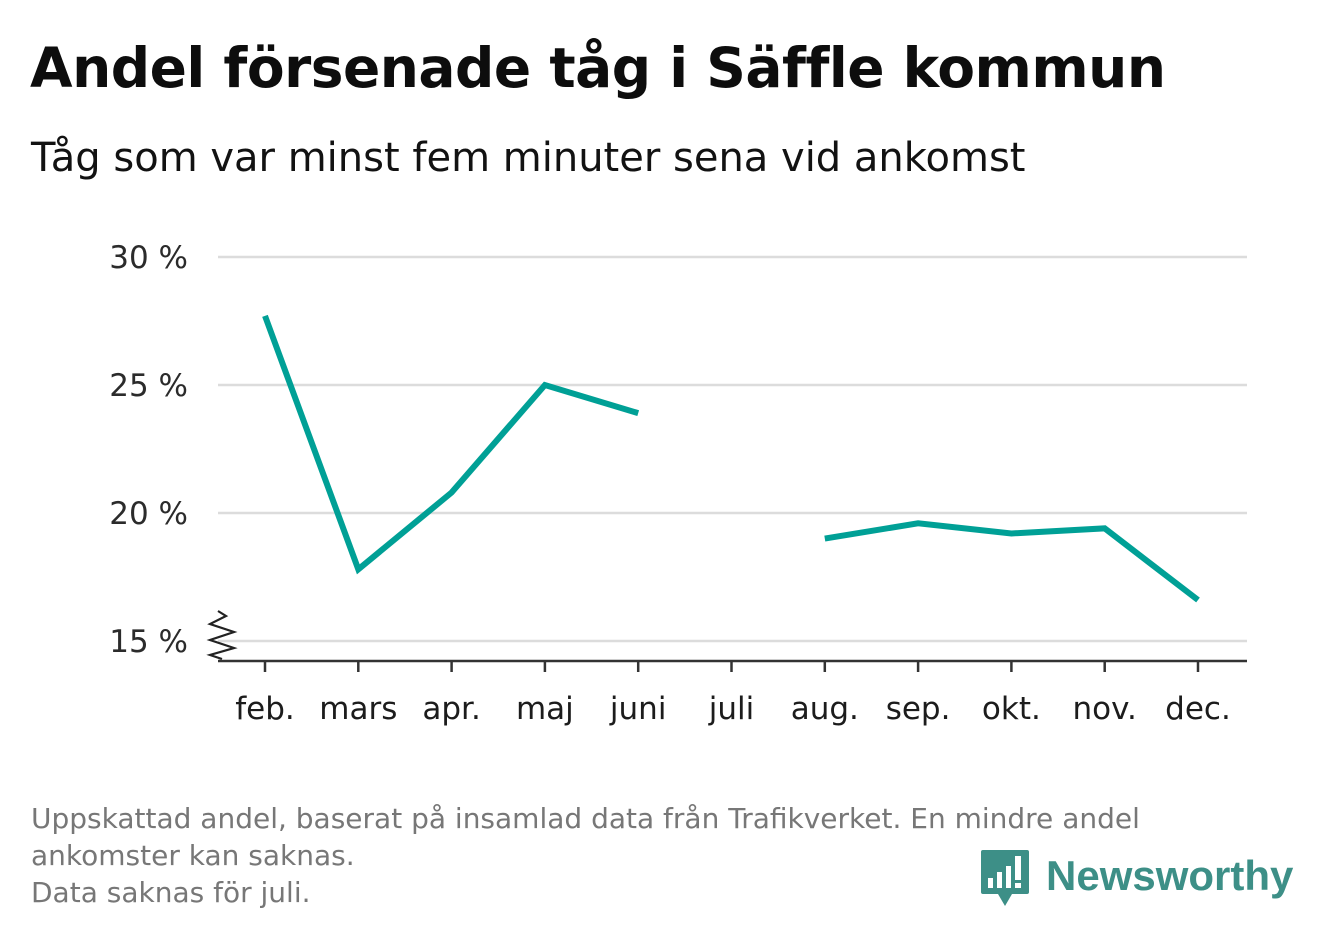 The width and height of the screenshot is (1322, 939). I want to click on y-tick-label: 30 %, so click(148, 258).